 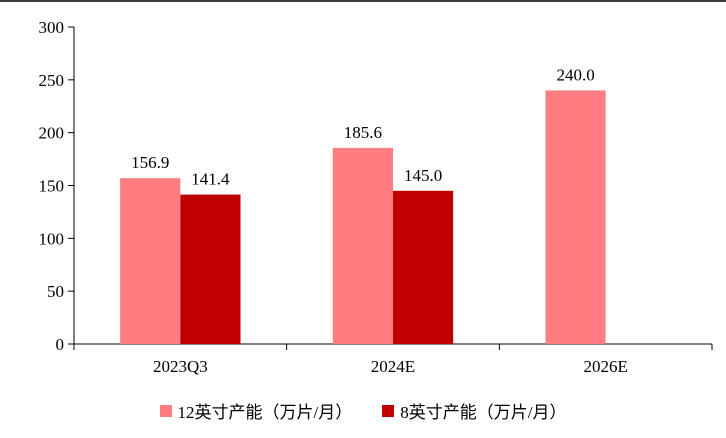 I want to click on legend-label-12inch: 12英寸产能（万片/月）, so click(x=265, y=412).